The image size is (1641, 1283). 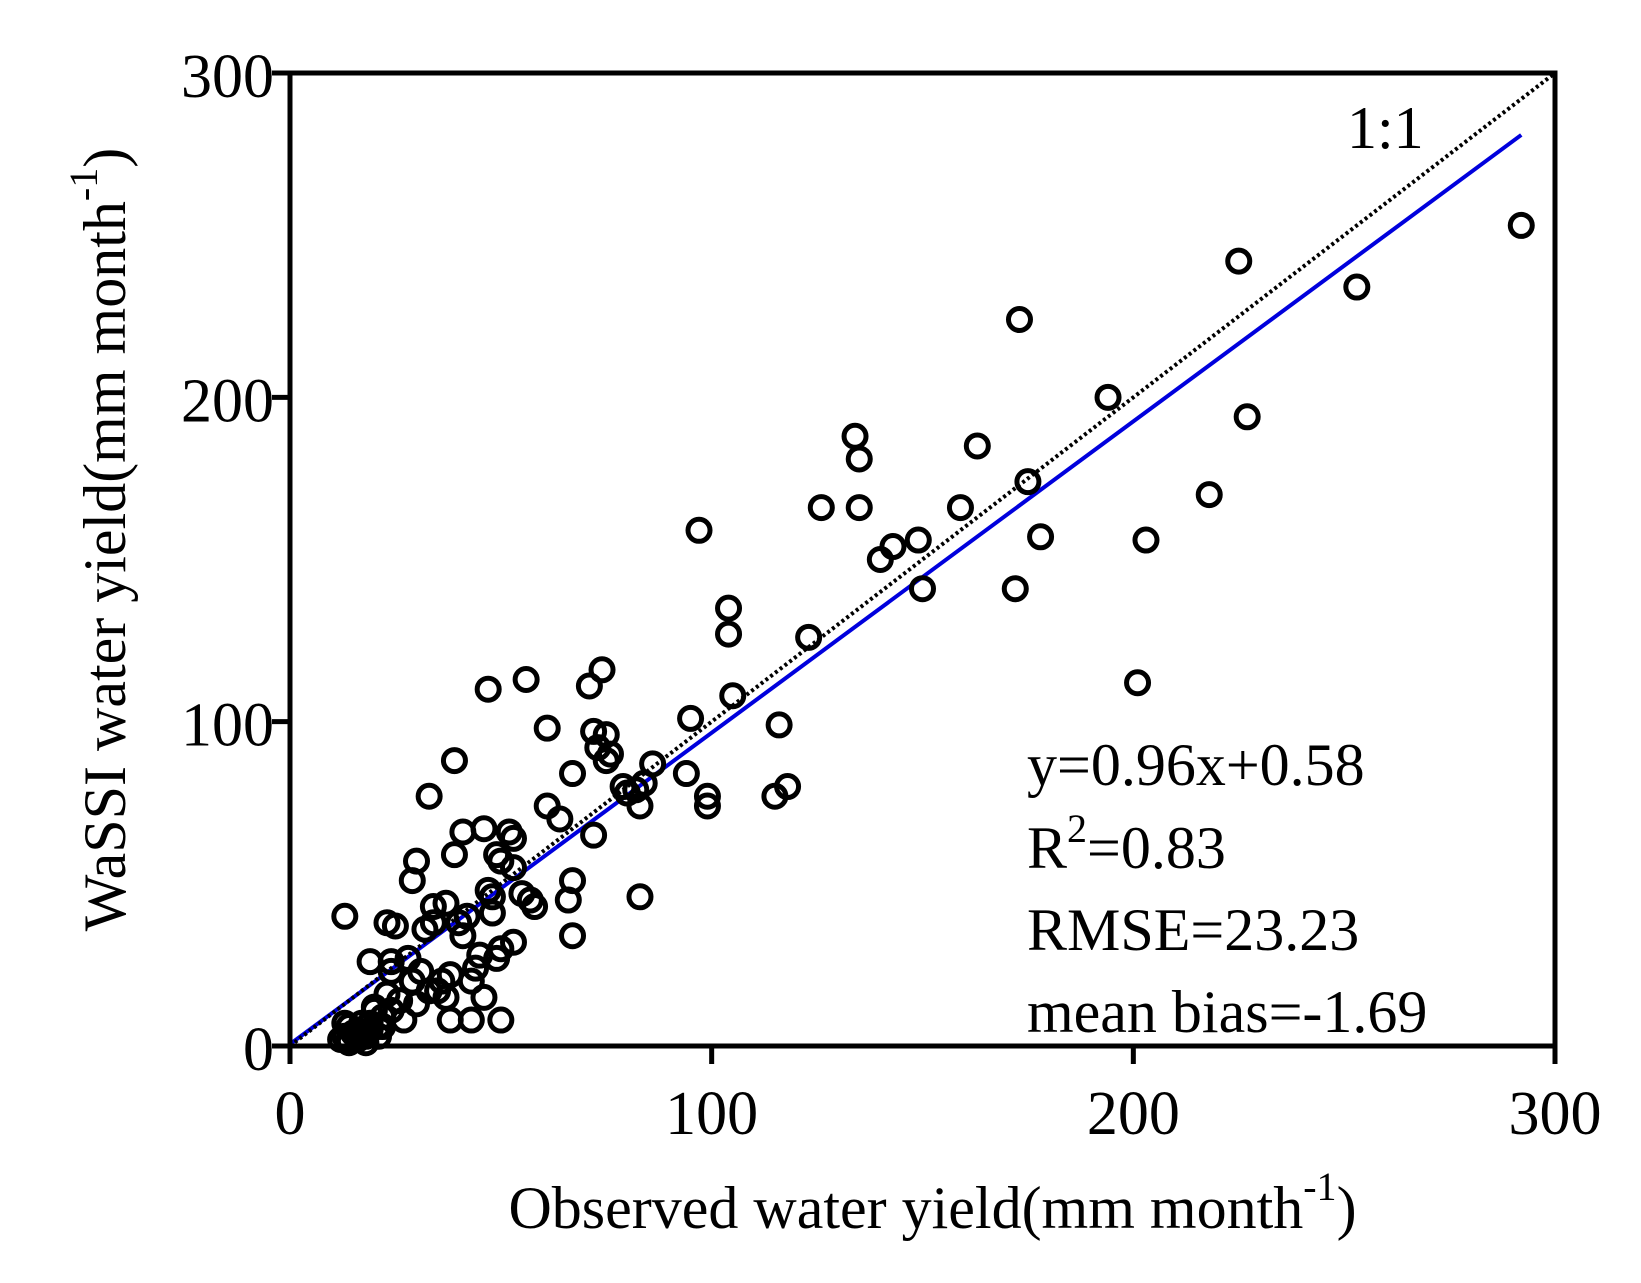 I want to click on y-tick-label: 100, so click(x=227, y=726).